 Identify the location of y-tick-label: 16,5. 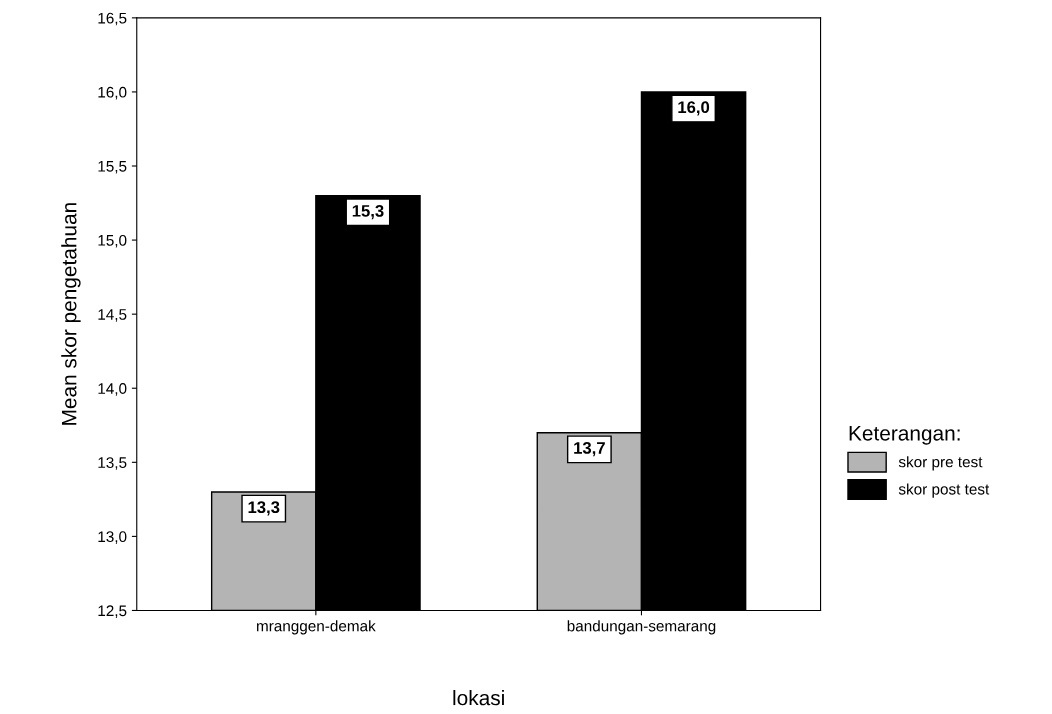
(112, 19).